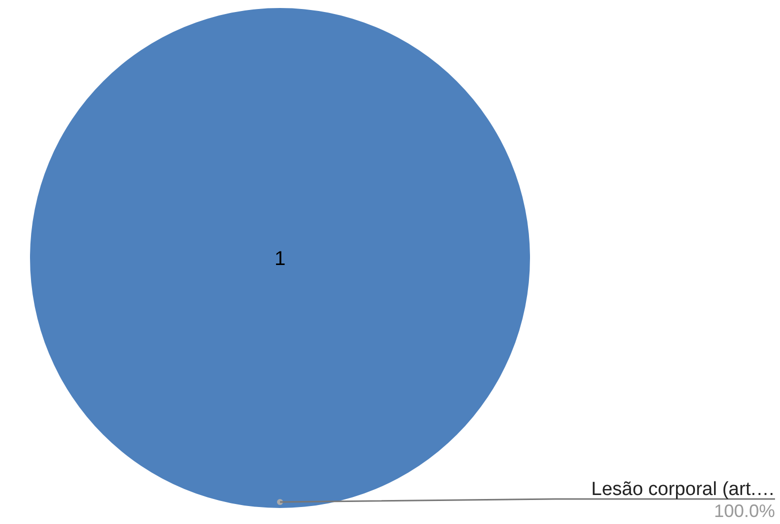  Describe the element at coordinates (280, 259) in the screenshot. I see `data-label: 1` at that location.